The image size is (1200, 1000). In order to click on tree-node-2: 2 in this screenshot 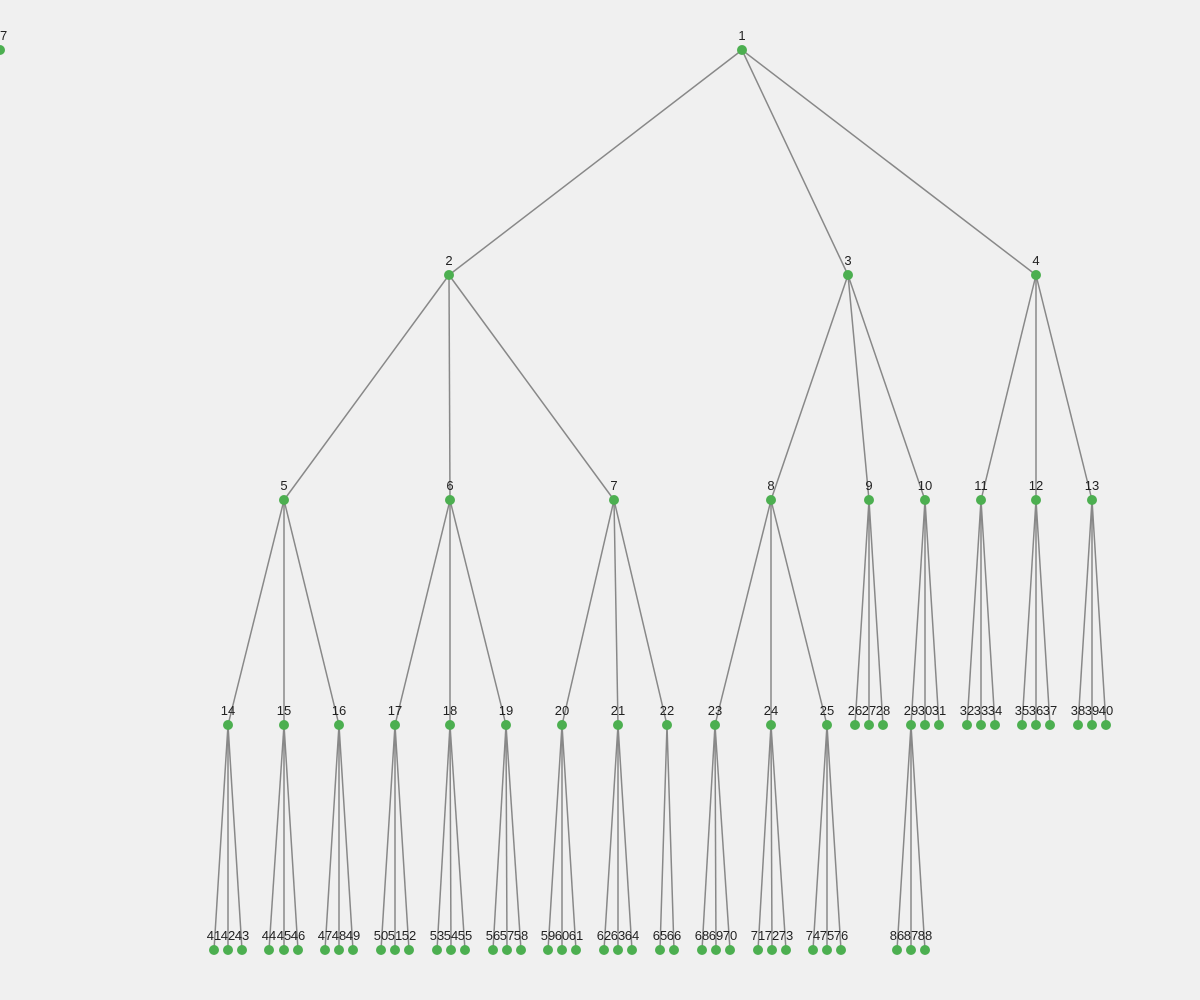, I will do `click(449, 266)`.